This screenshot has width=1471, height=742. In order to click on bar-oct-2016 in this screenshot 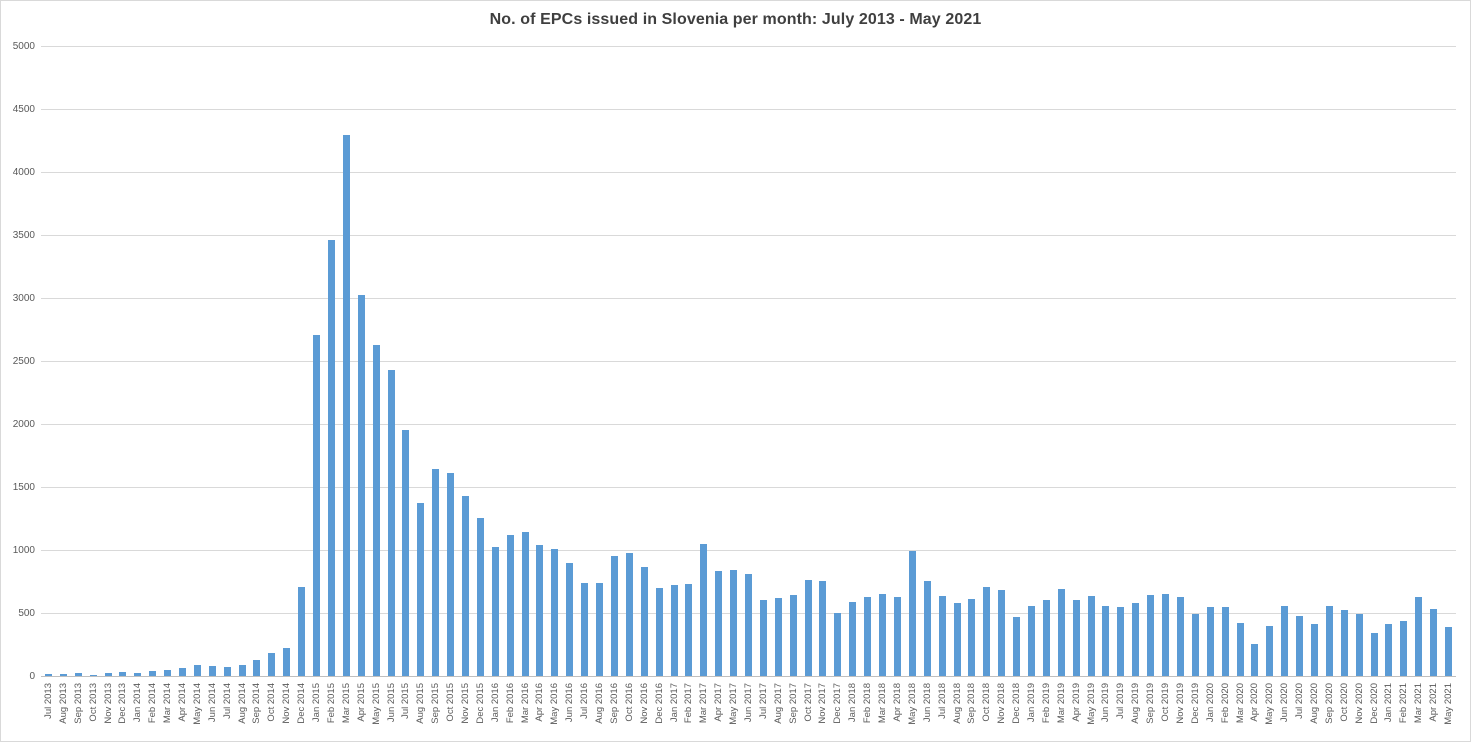, I will do `click(629, 614)`.